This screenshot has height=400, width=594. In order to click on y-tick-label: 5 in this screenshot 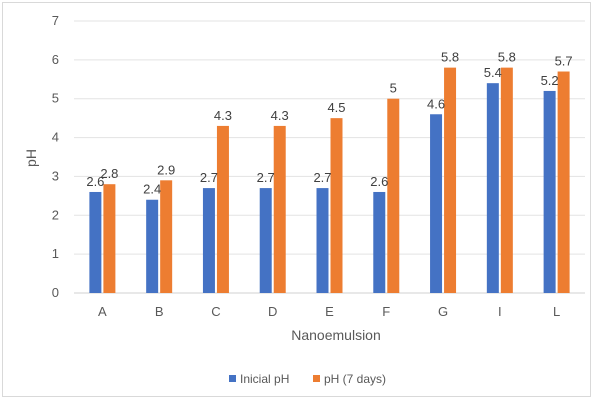, I will do `click(55, 98)`.